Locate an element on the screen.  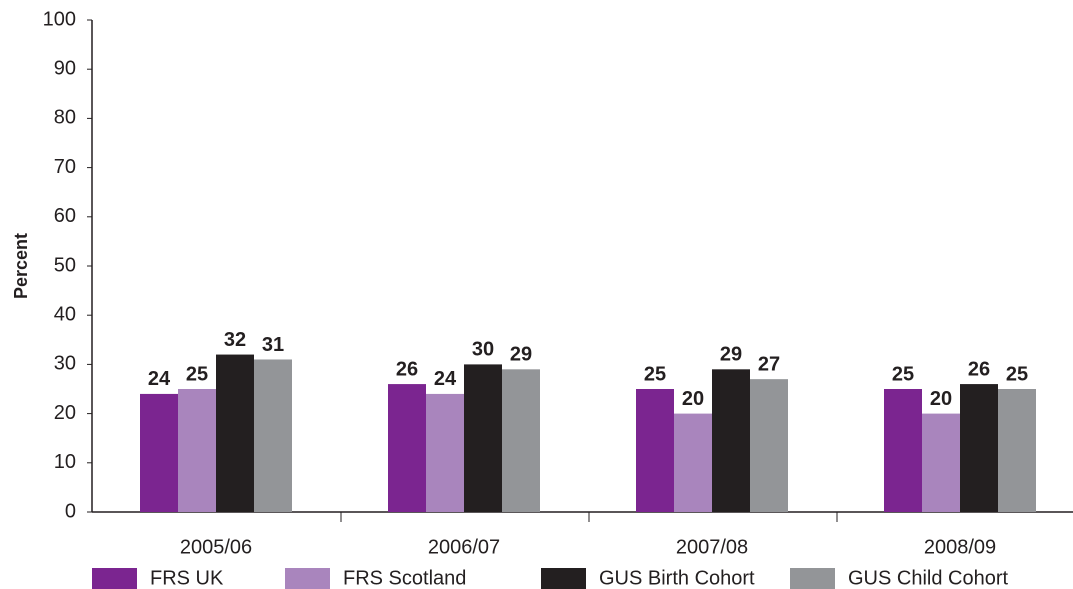
y-tick-label: 90 is located at coordinates (65, 68).